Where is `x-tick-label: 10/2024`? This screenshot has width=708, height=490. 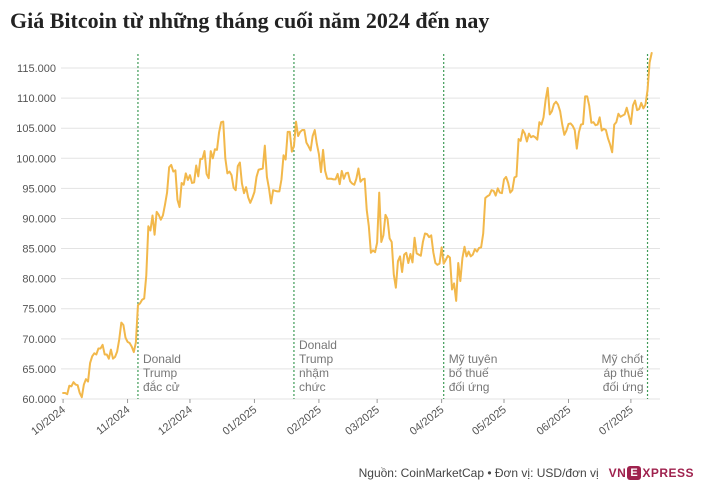
x-tick-label: 10/2024 is located at coordinates (48, 421).